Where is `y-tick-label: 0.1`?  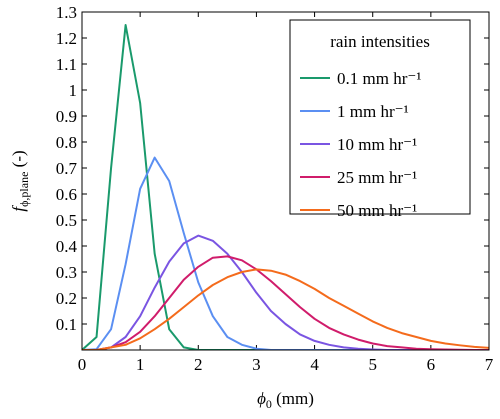
y-tick-label: 0.1 is located at coordinates (66, 324).